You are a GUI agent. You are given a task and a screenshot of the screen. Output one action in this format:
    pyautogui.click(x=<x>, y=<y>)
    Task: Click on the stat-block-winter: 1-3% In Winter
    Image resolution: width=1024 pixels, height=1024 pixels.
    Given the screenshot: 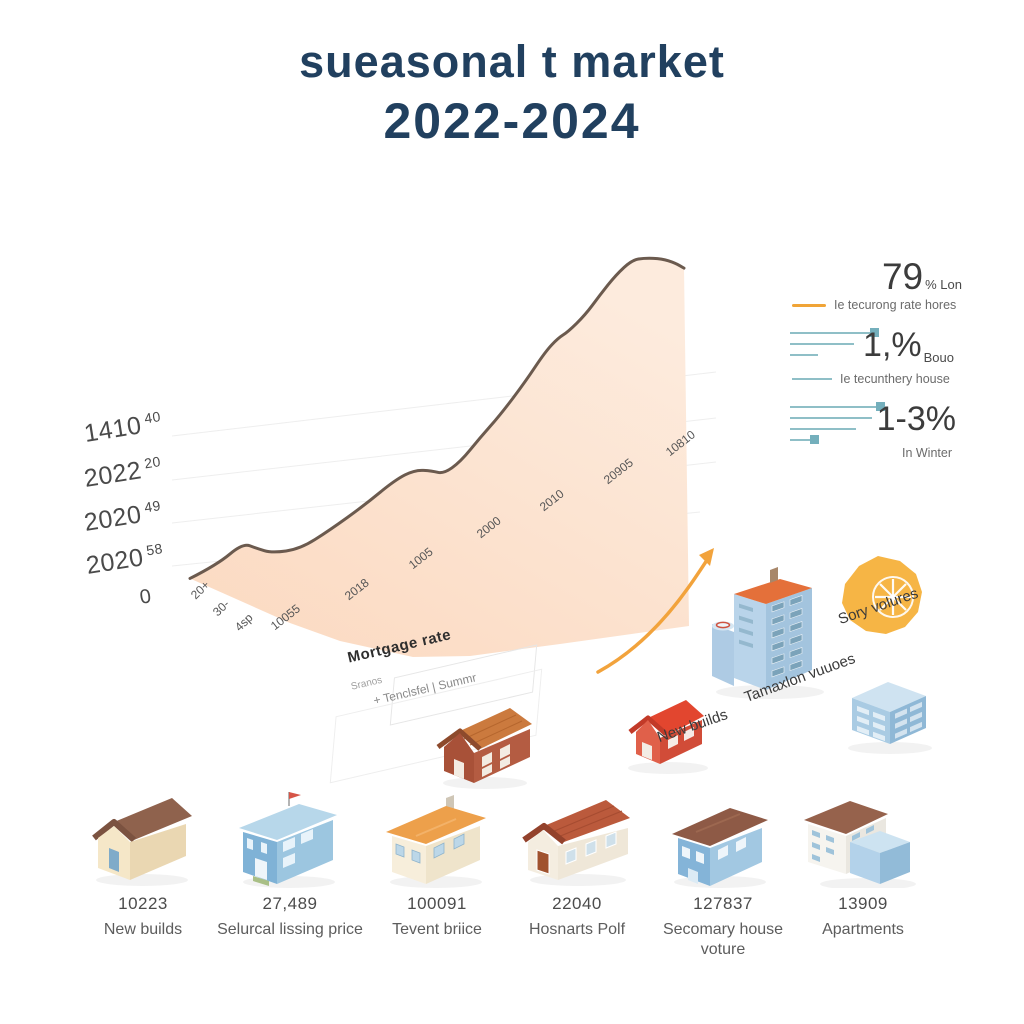 What is the action you would take?
    pyautogui.click(x=879, y=430)
    